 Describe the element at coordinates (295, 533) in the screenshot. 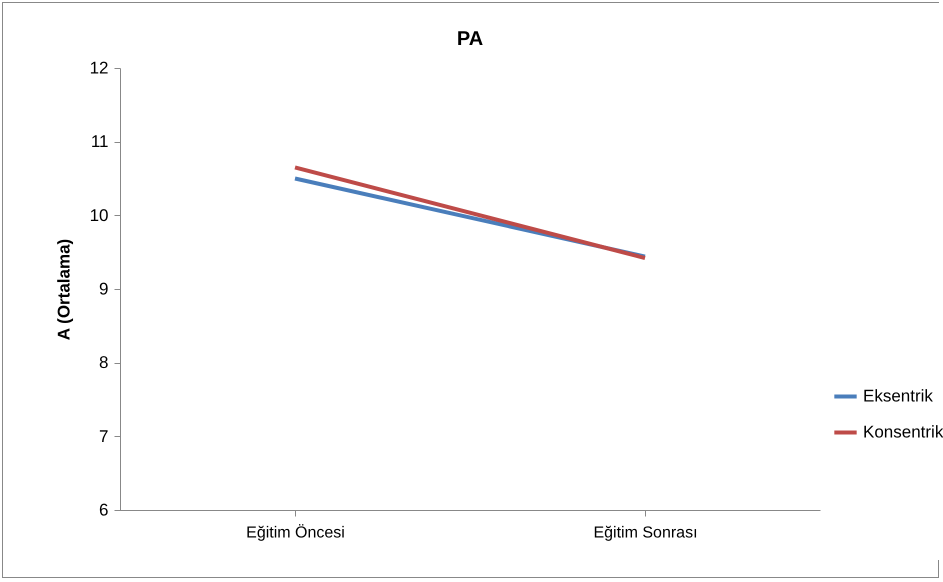

I see `x-tick-label: Eğitim Öncesi` at that location.